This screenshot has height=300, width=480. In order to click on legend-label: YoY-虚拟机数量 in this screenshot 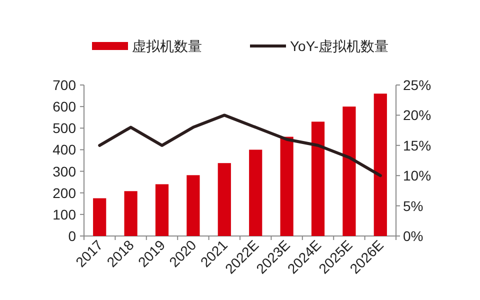, I will do `click(339, 46)`.